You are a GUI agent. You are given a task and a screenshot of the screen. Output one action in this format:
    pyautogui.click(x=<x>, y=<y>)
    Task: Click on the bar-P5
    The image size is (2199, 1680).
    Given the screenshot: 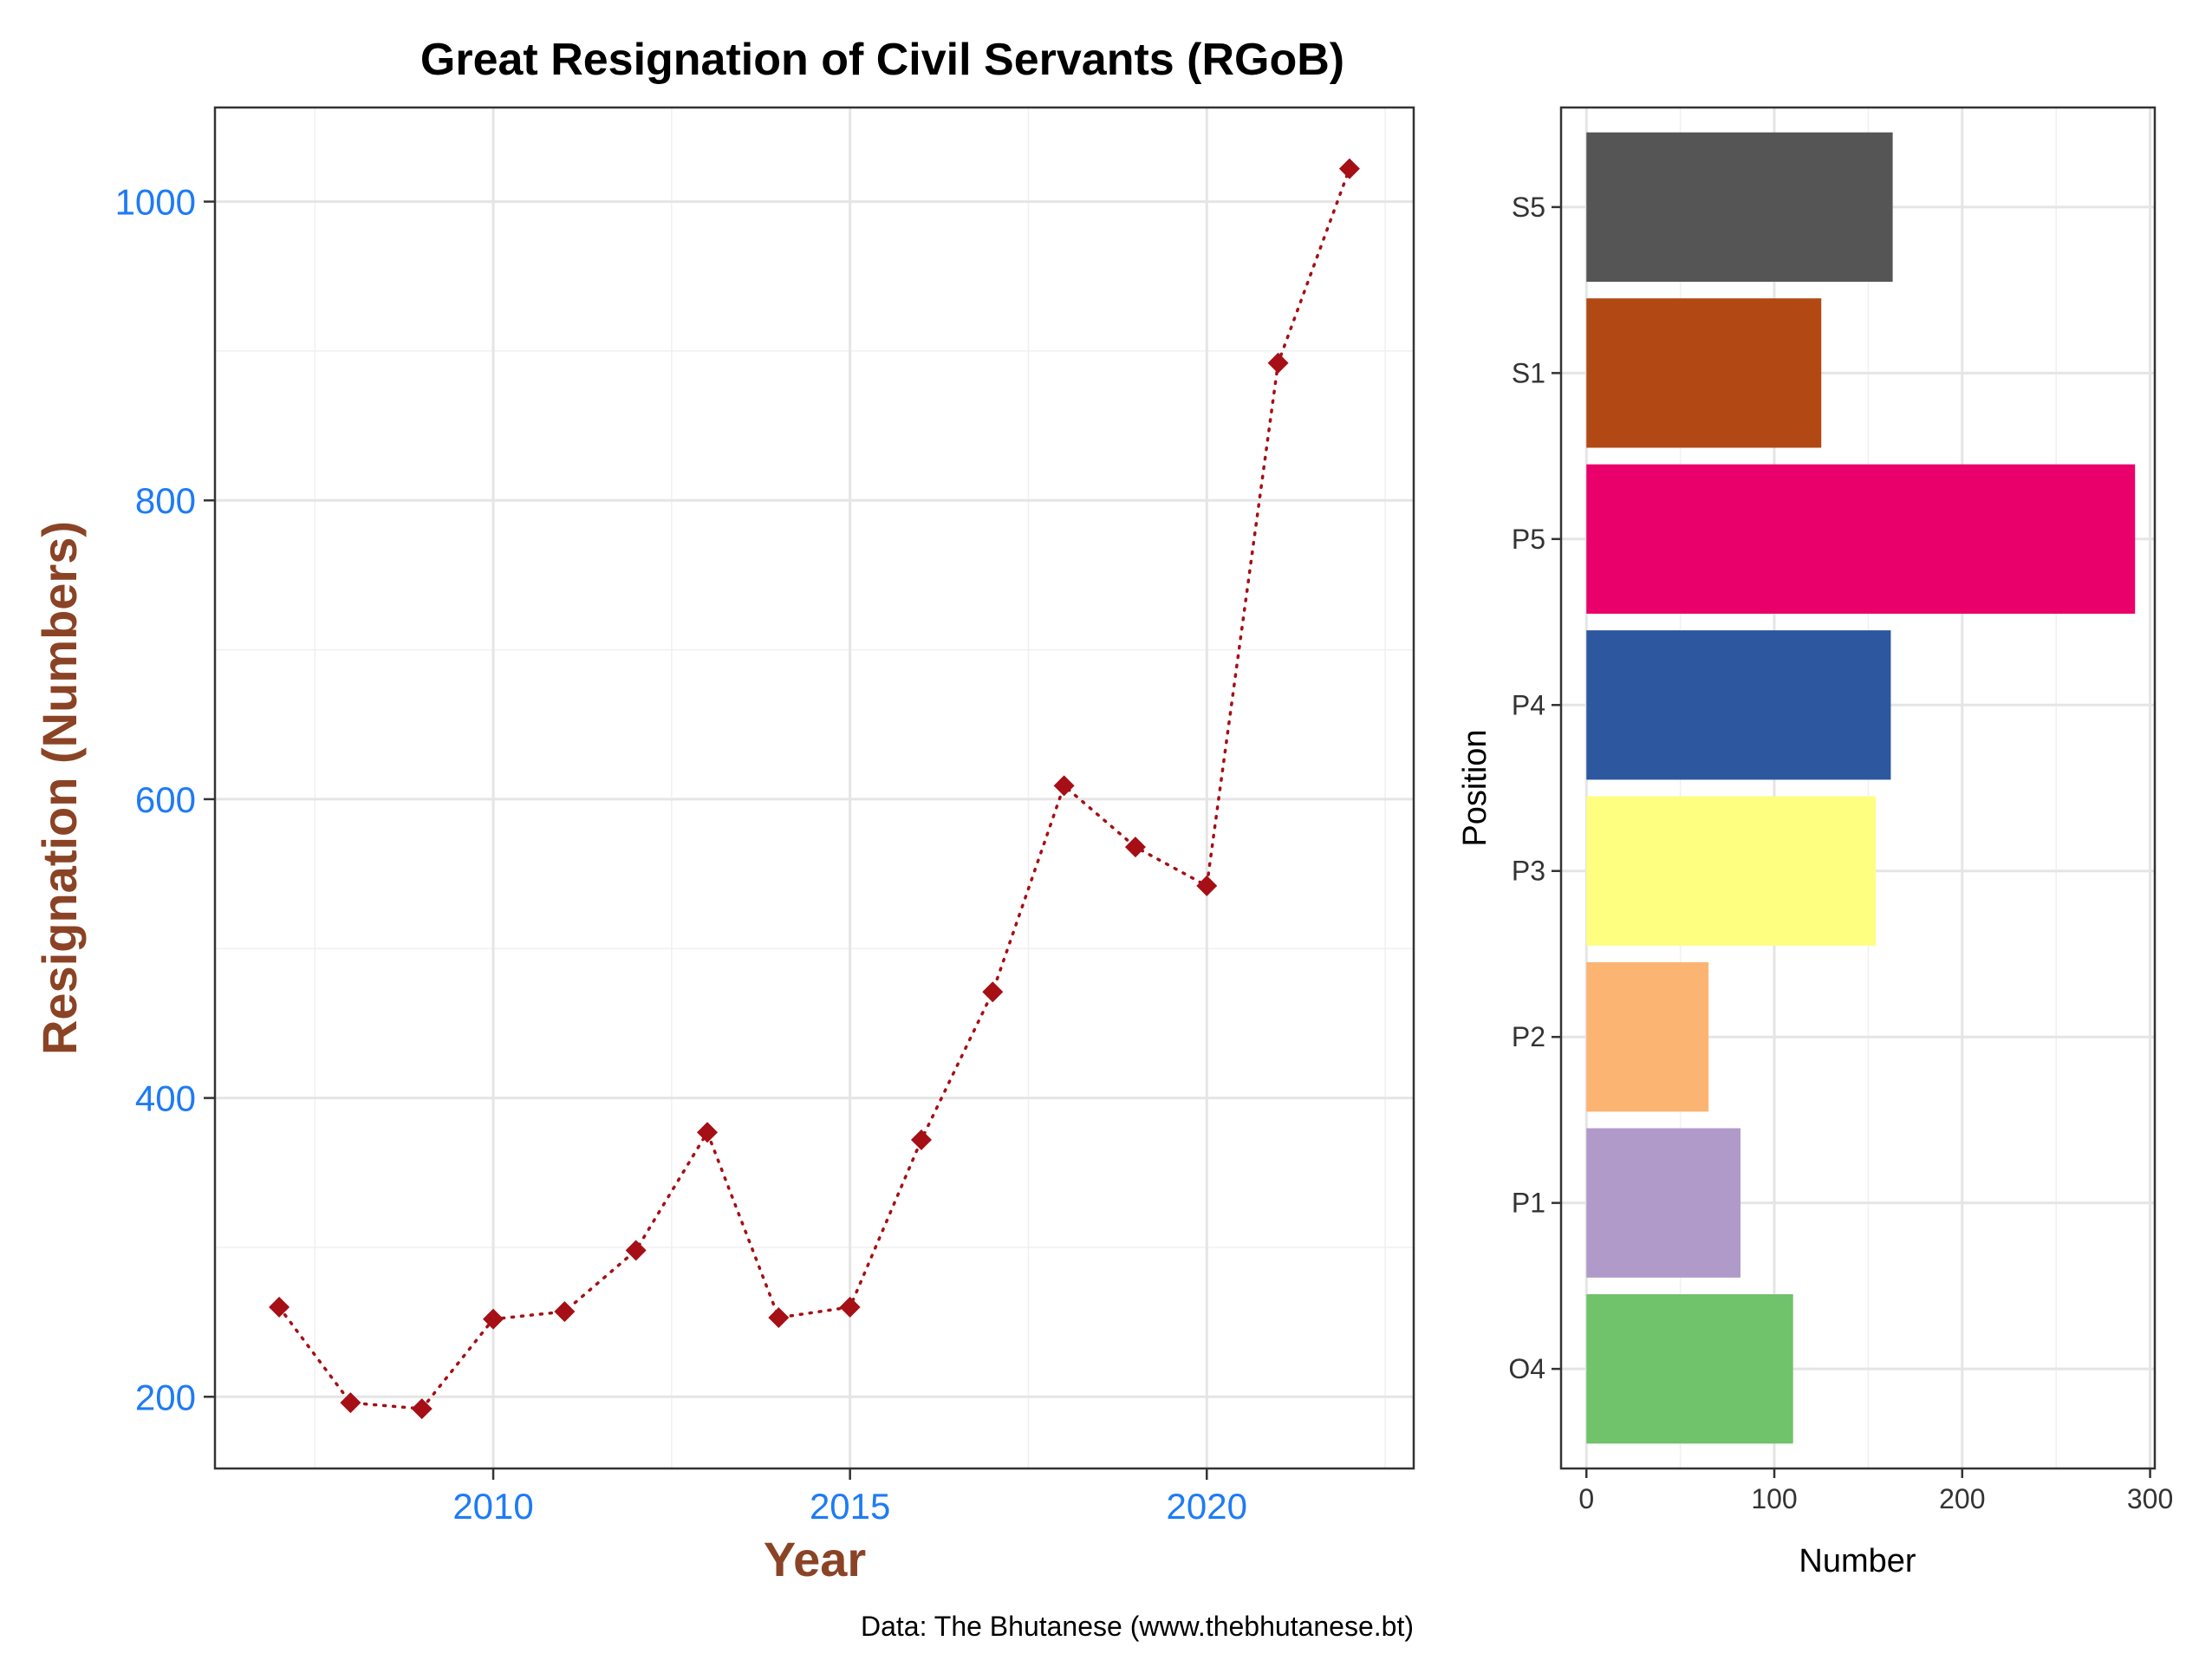 What is the action you would take?
    pyautogui.click(x=1861, y=539)
    